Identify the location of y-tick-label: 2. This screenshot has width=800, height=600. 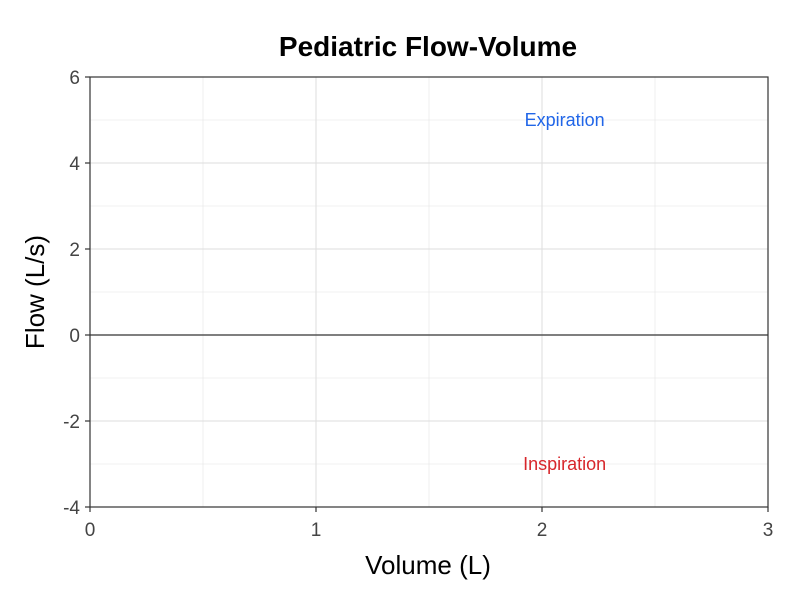
(74, 250).